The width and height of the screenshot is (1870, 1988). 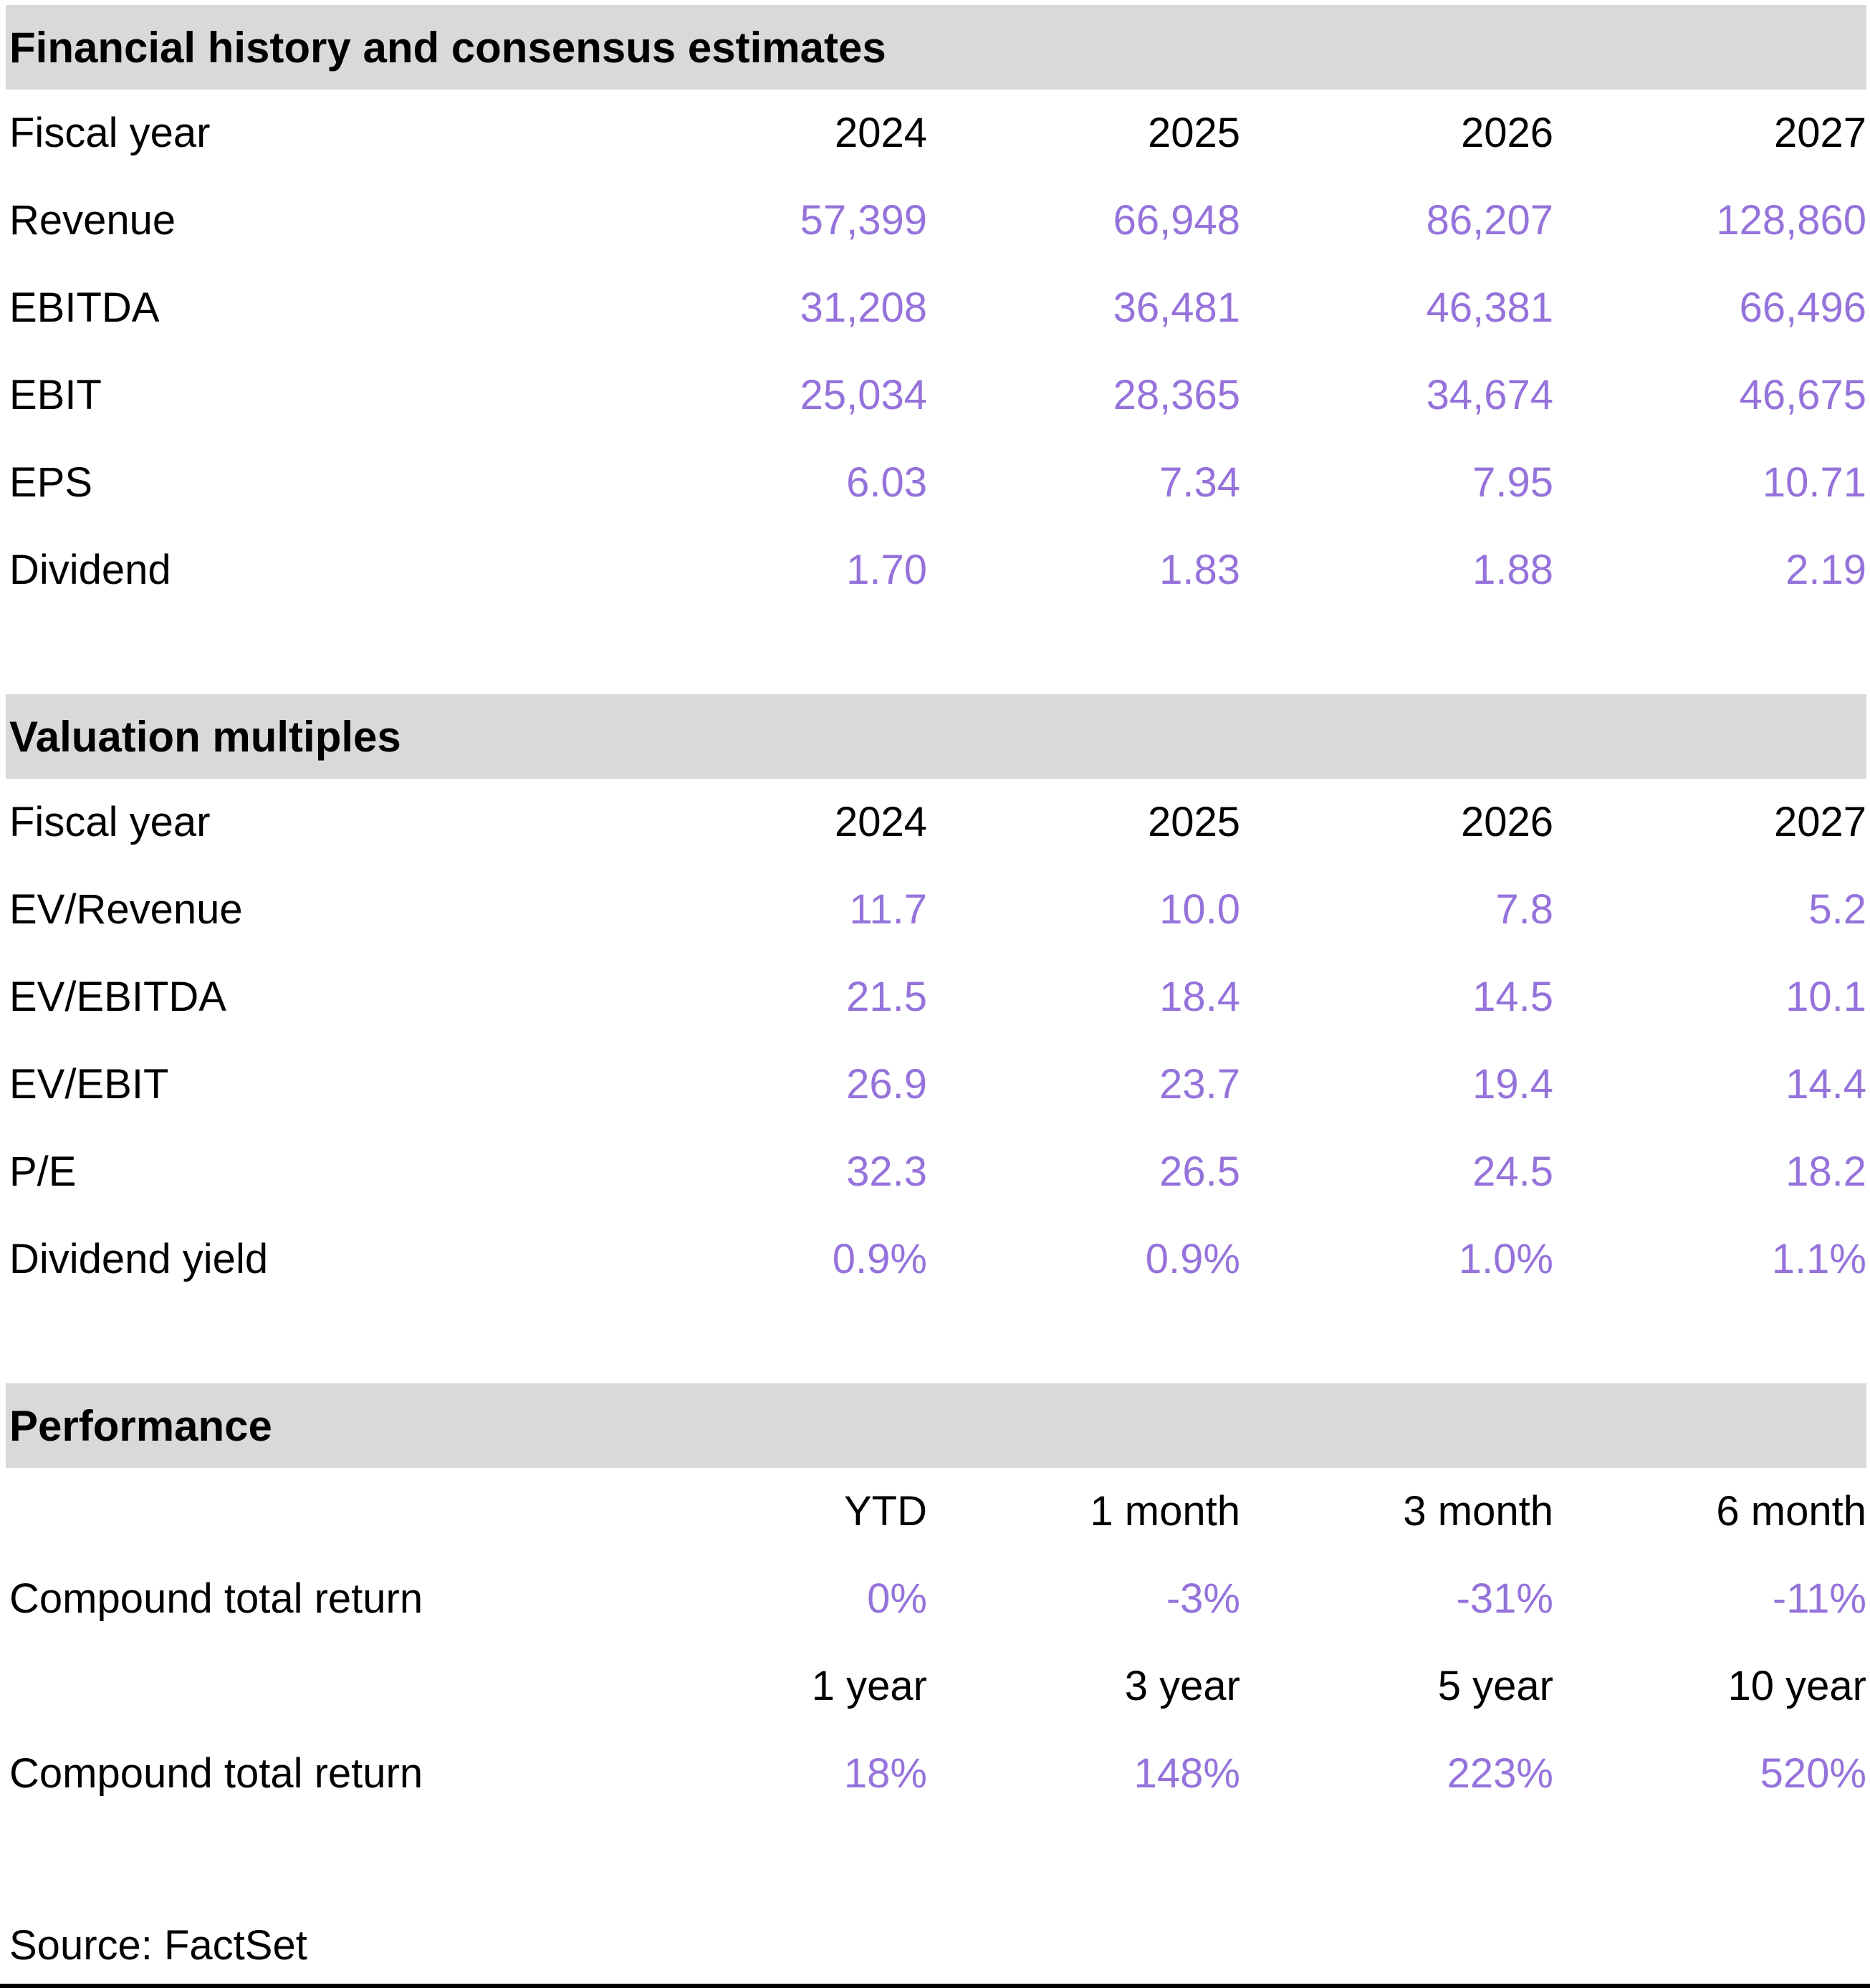 What do you see at coordinates (43, 1171) in the screenshot?
I see `row-label: P/E` at bounding box center [43, 1171].